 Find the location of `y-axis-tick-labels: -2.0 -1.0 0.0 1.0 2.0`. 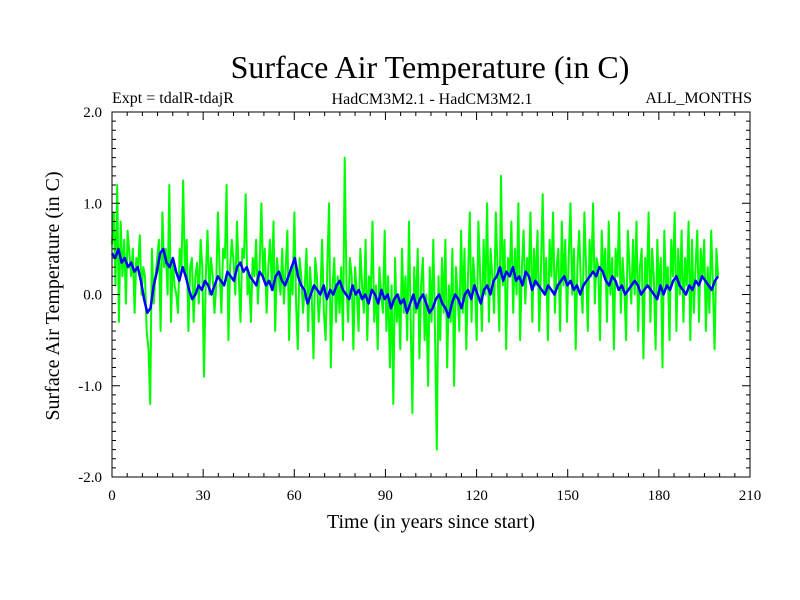

y-axis-tick-labels: -2.0 -1.0 0.0 1.0 2.0 is located at coordinates (90, 295).